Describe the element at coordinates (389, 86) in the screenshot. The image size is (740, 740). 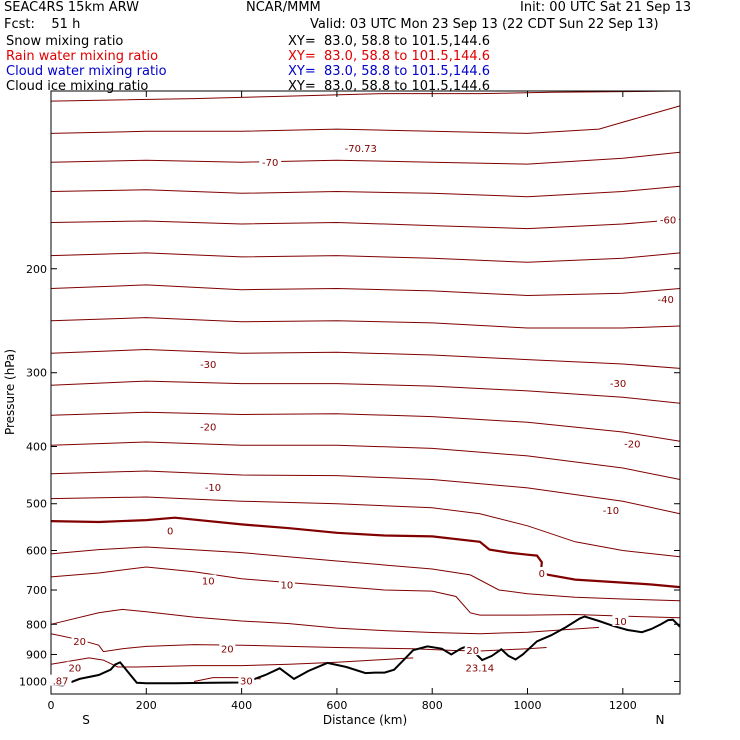
I see `field-xy-cloud-ice: XY= 83.0, 58.8 to 101.5,144.6` at that location.